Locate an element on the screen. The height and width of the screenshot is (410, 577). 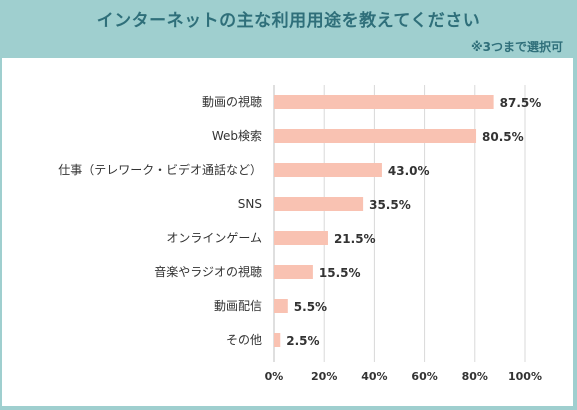
x-tick-label: 80% is located at coordinates (475, 376).